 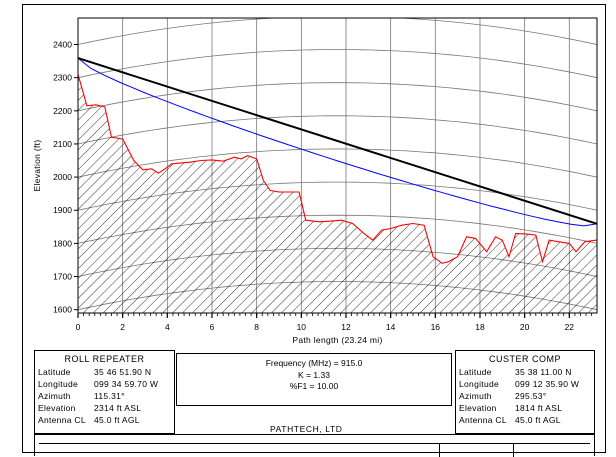 I want to click on x-tick-label: 10, so click(x=302, y=327).